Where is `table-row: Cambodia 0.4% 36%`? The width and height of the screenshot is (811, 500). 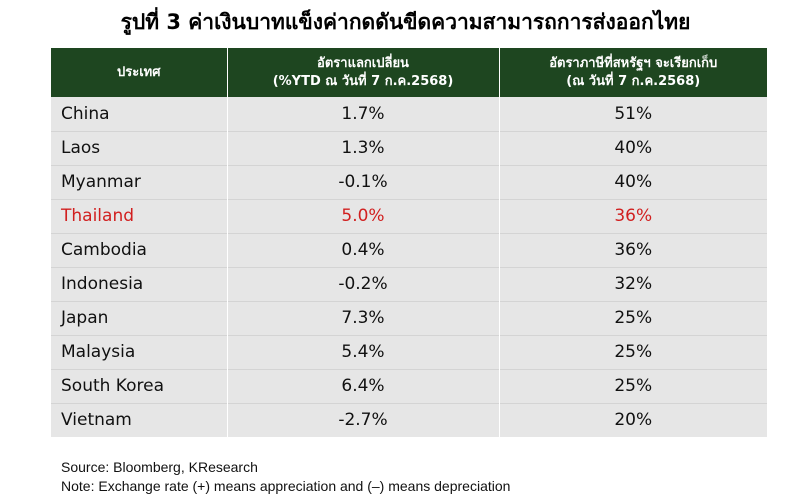 table-row: Cambodia 0.4% 36% is located at coordinates (409, 249).